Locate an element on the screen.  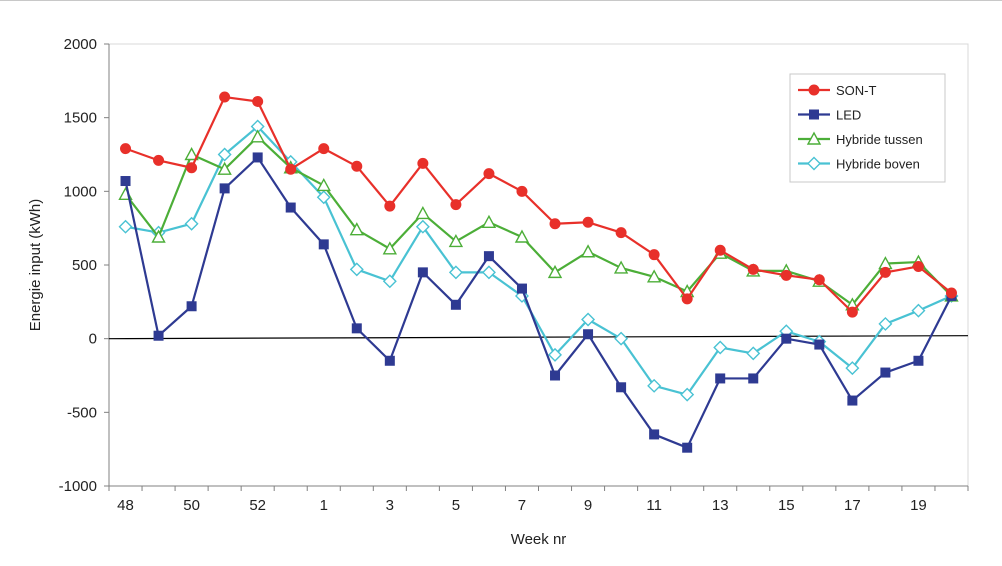
legend-item: Hybride tussen is located at coordinates (860, 139).